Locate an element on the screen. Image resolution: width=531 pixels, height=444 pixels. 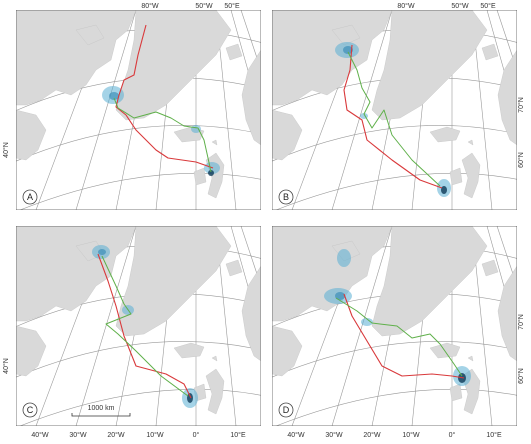
panel-c-density is located at coordinates (145, 326).